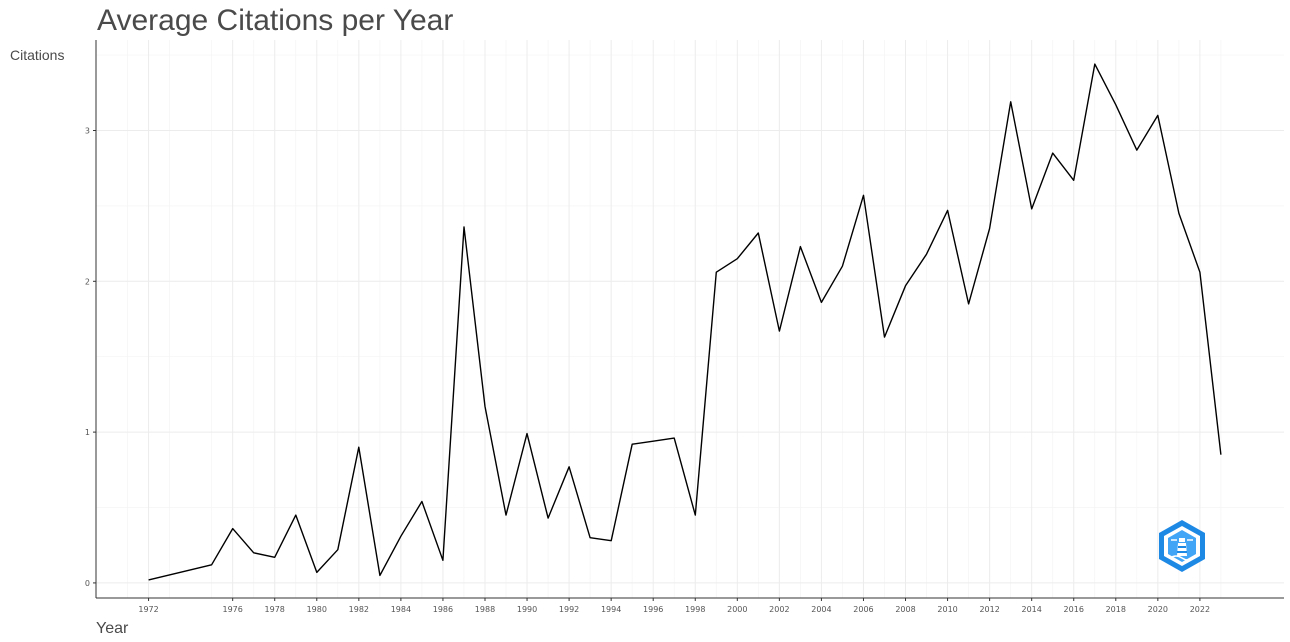 This screenshot has height=642, width=1290. Describe the element at coordinates (1074, 609) in the screenshot. I see `x-tick-label: 2016` at that location.